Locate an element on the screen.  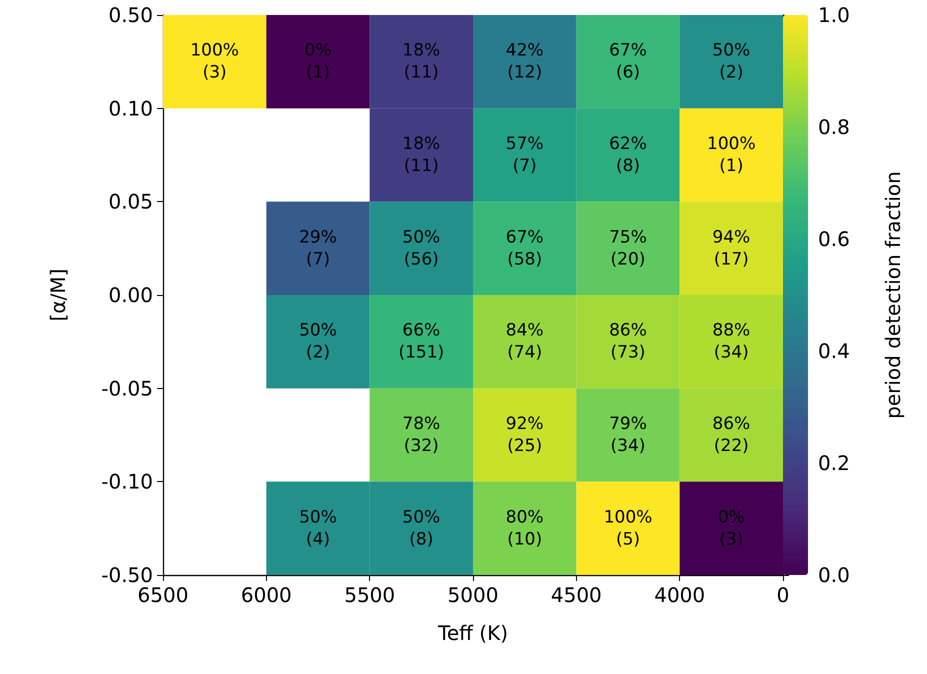
text: 5000 is located at coordinates (473, 595).